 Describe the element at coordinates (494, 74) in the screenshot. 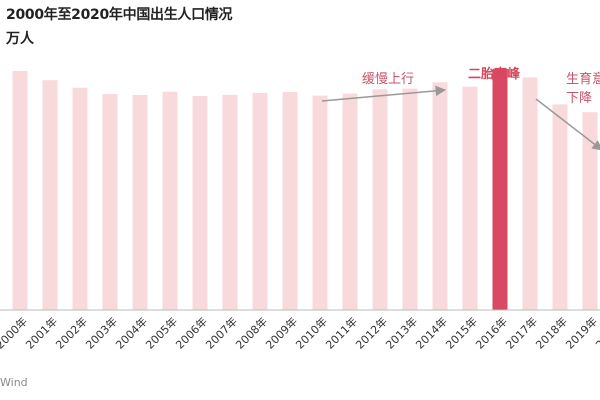

I see `annotation-second-child-peak: 二胎高峰` at that location.